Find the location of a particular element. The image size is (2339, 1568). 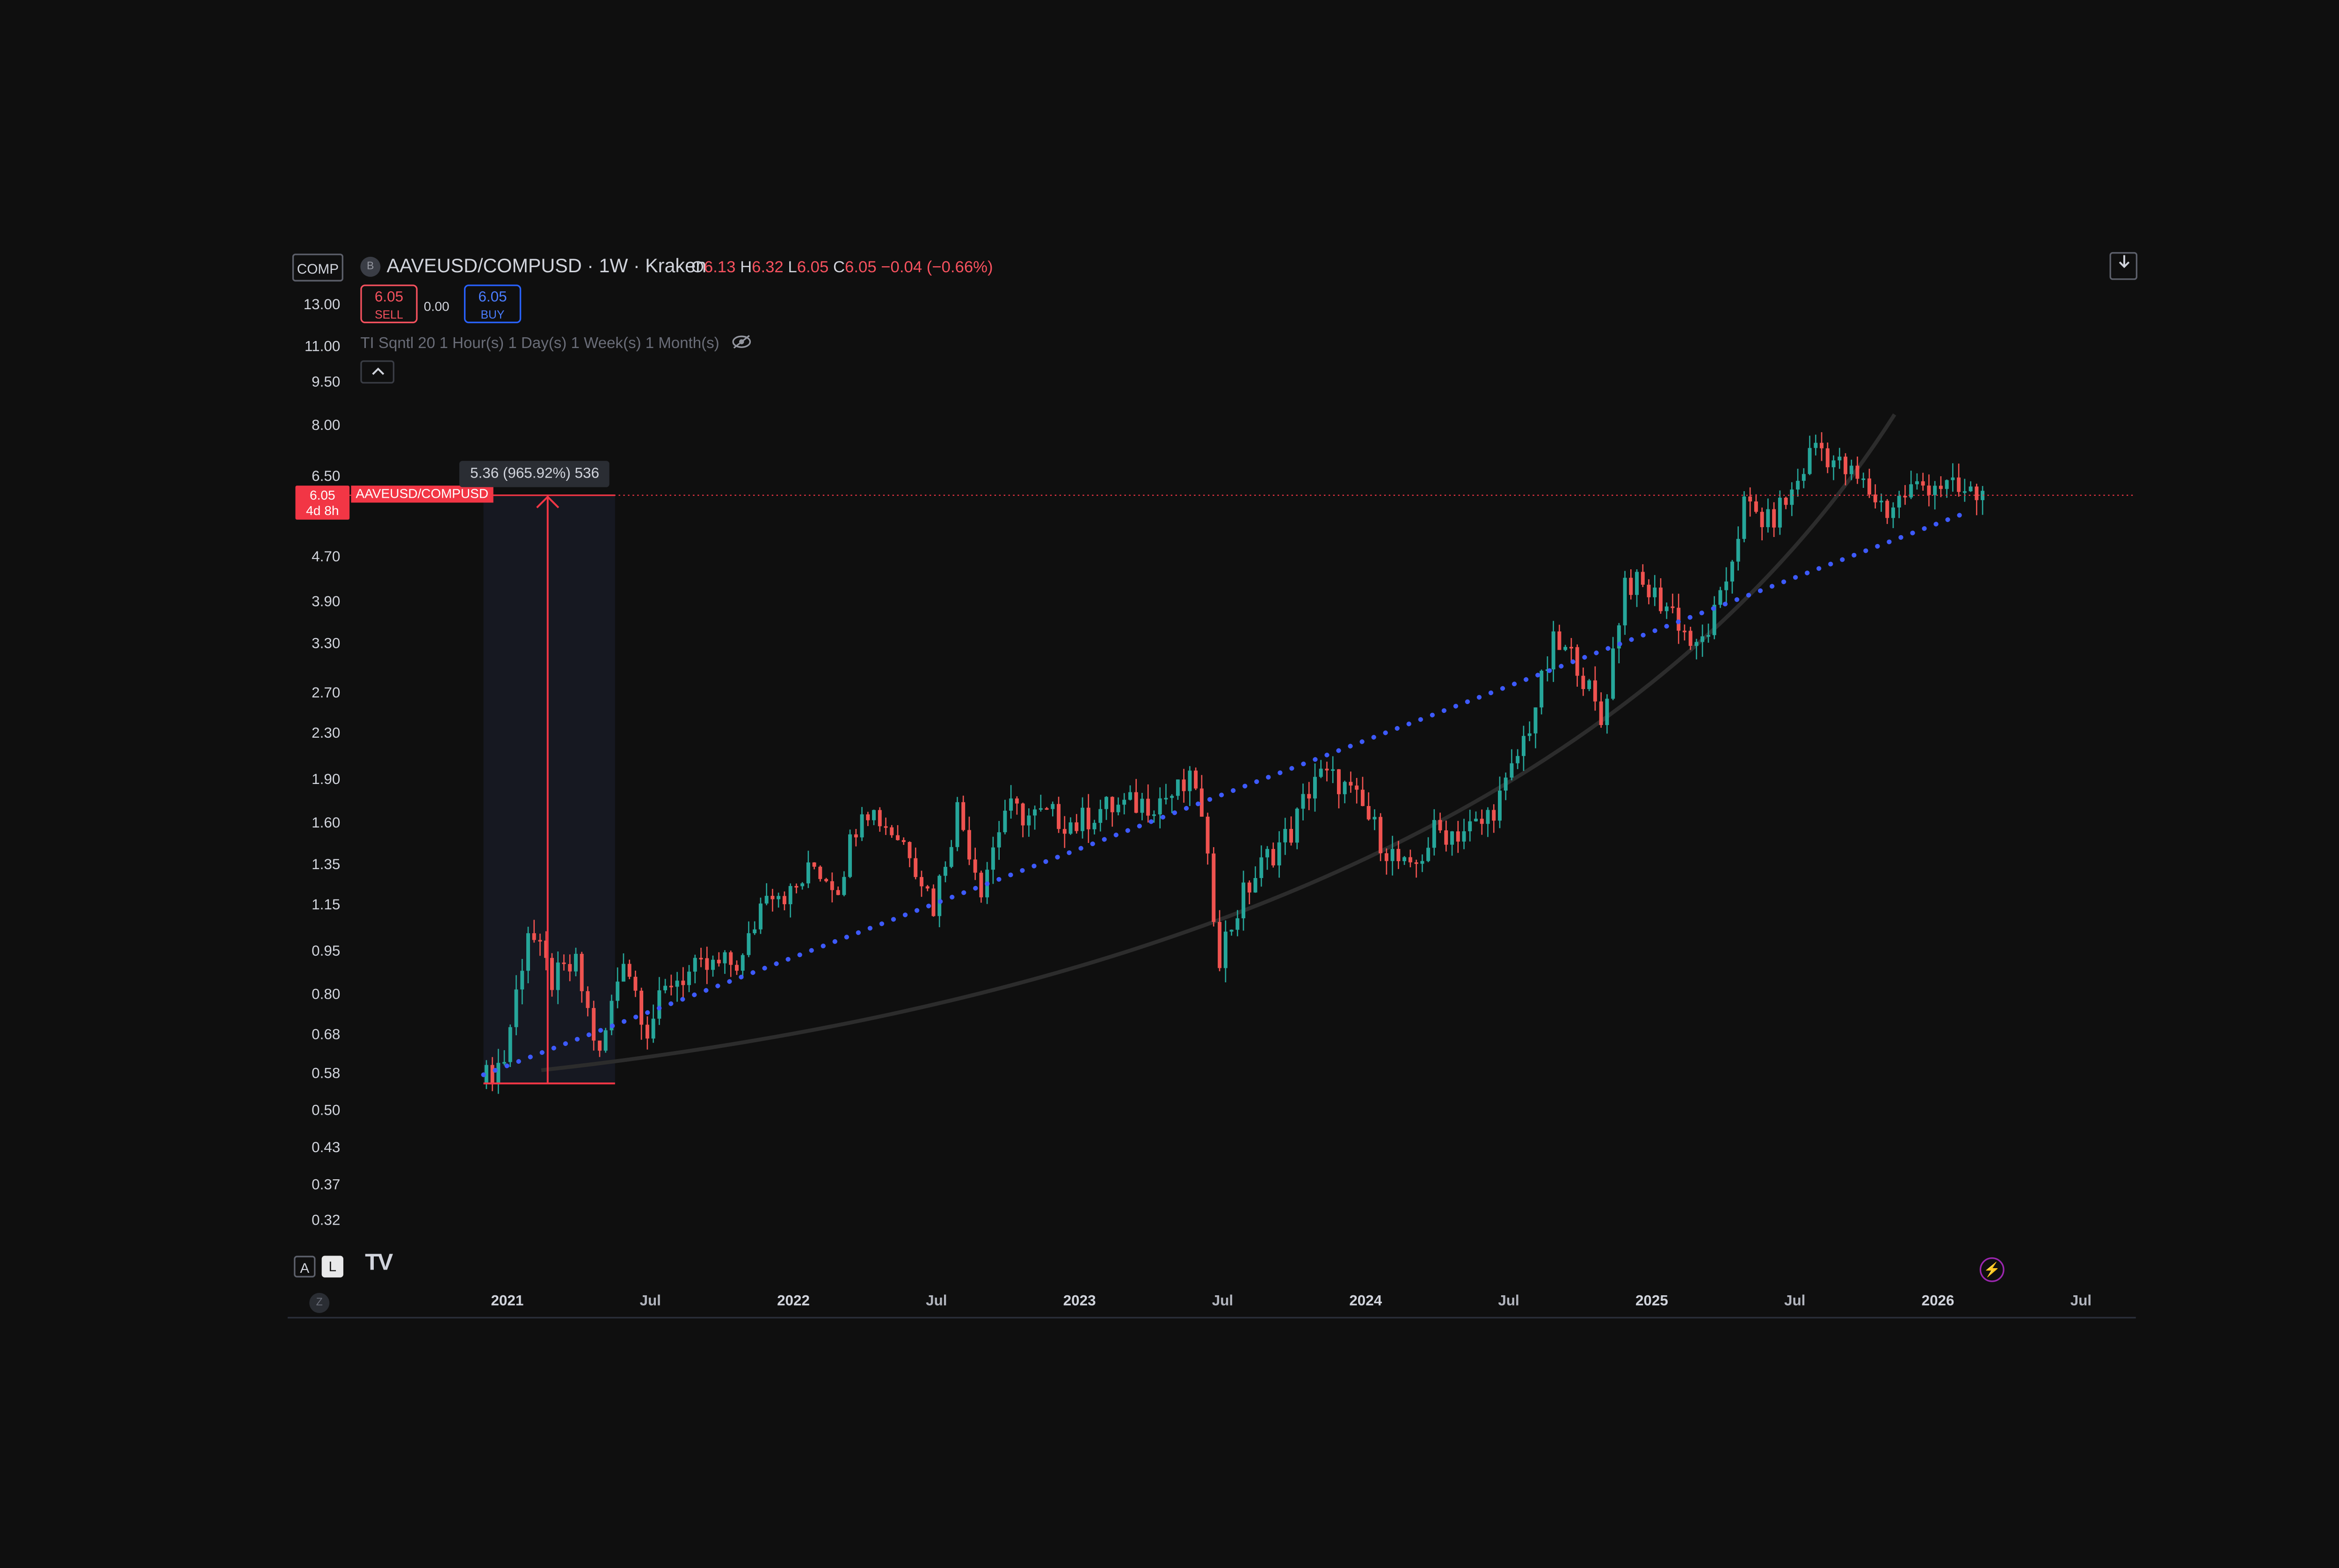

buy-button: 6.05 BUY is located at coordinates (493, 304).